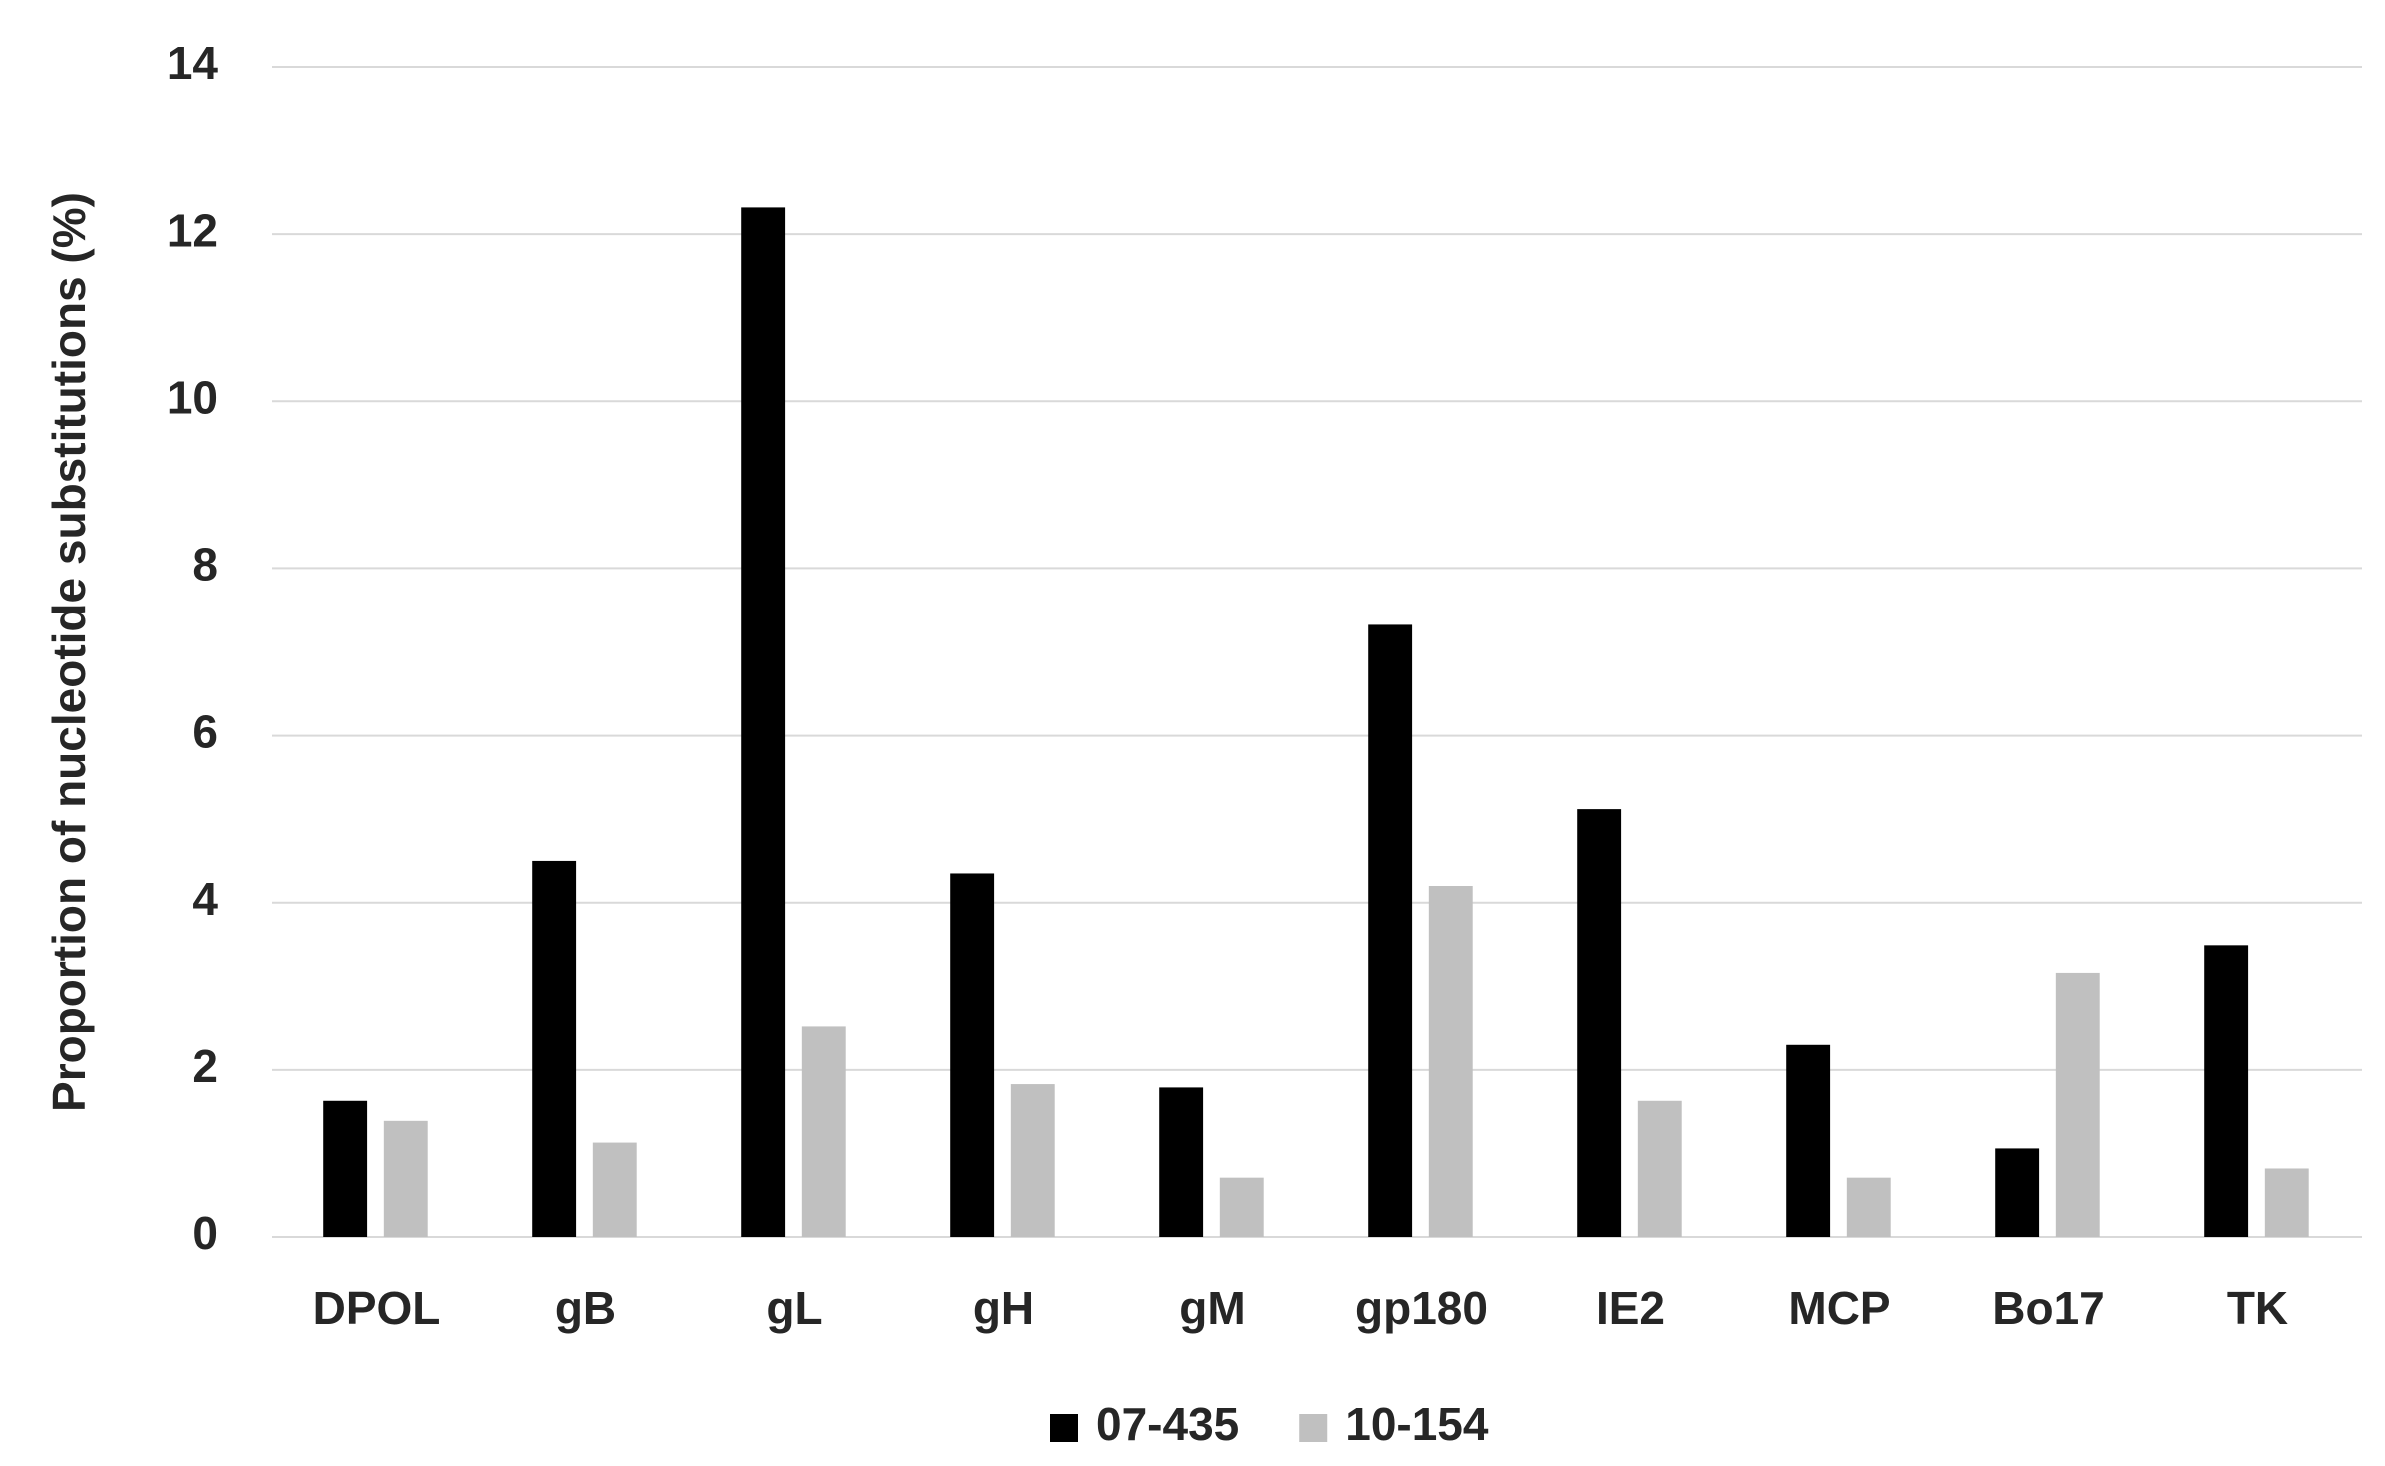 This screenshot has height=1466, width=2385. What do you see at coordinates (192, 230) in the screenshot?
I see `y-tick-label: 12` at bounding box center [192, 230].